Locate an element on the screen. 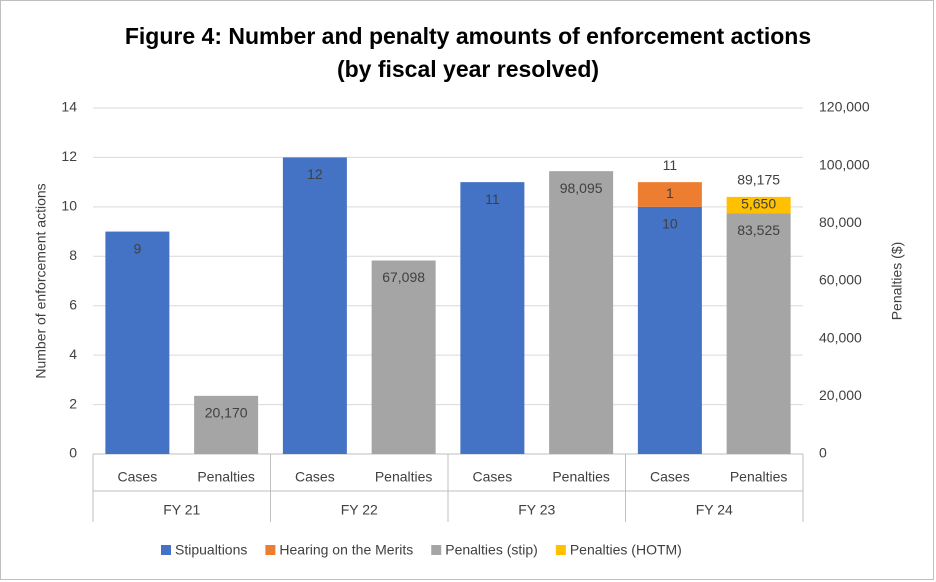 This screenshot has width=936, height=582. legend-label: Stipualtions is located at coordinates (211, 550).